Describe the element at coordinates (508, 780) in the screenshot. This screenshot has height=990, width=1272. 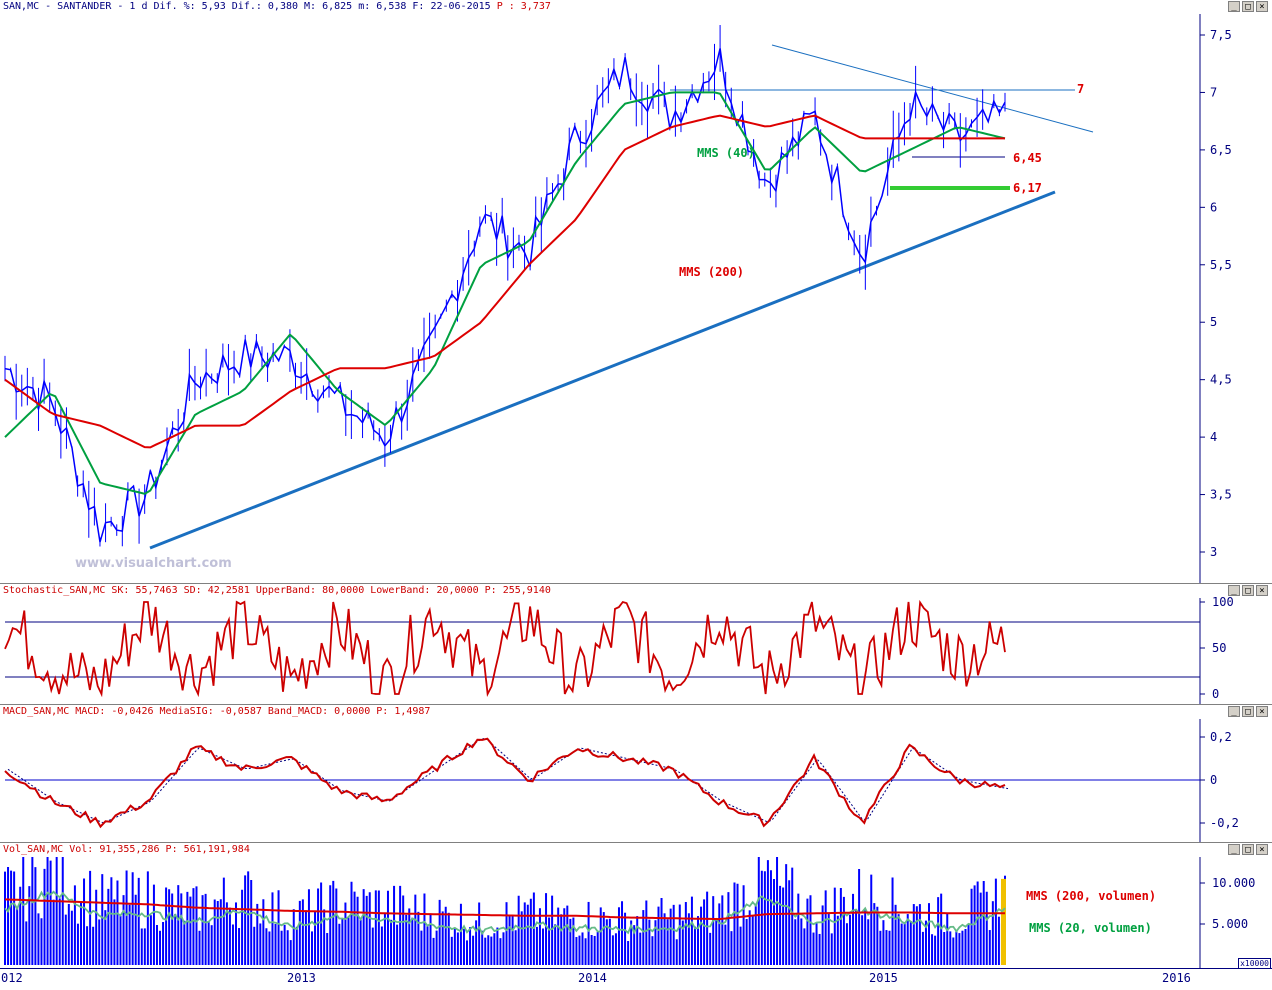
I see `macd-signal-line` at that location.